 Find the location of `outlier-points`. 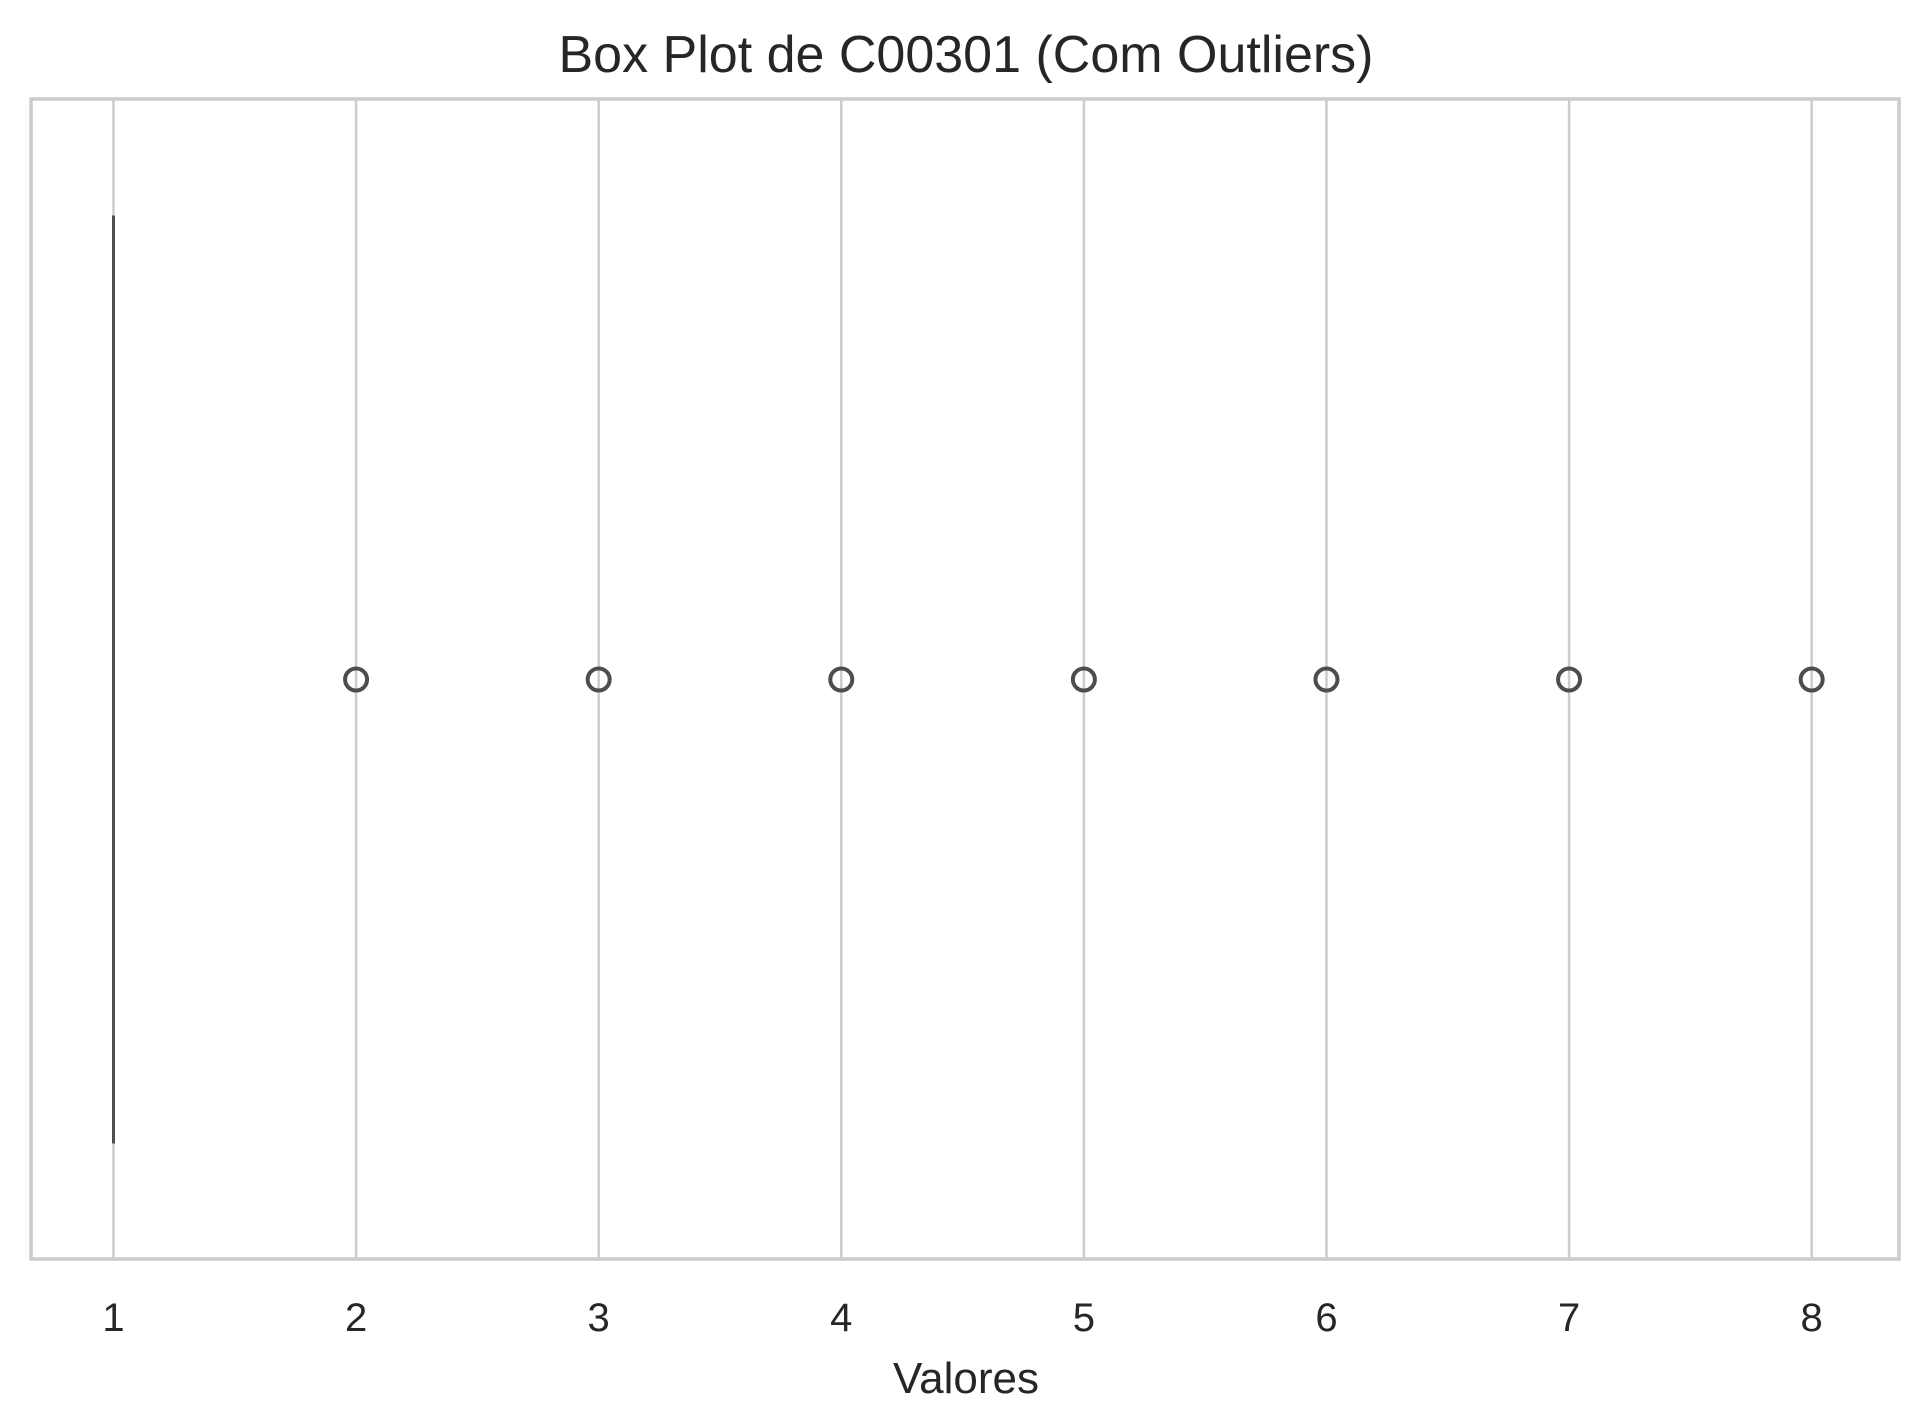

outlier-points is located at coordinates (1084, 679).